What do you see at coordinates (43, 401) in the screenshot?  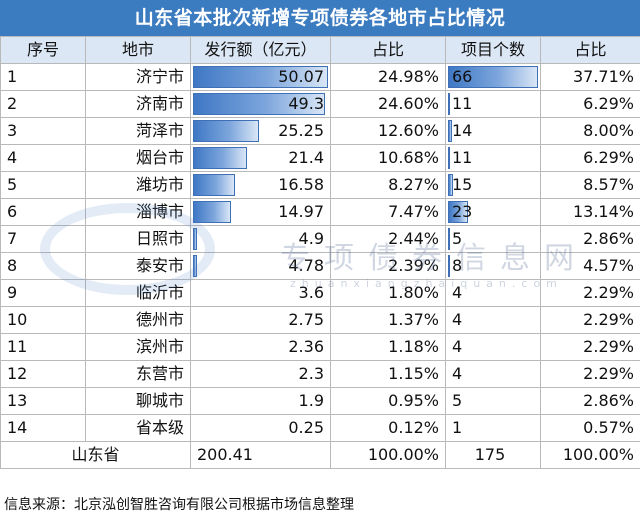 I see `cell-index: 13` at bounding box center [43, 401].